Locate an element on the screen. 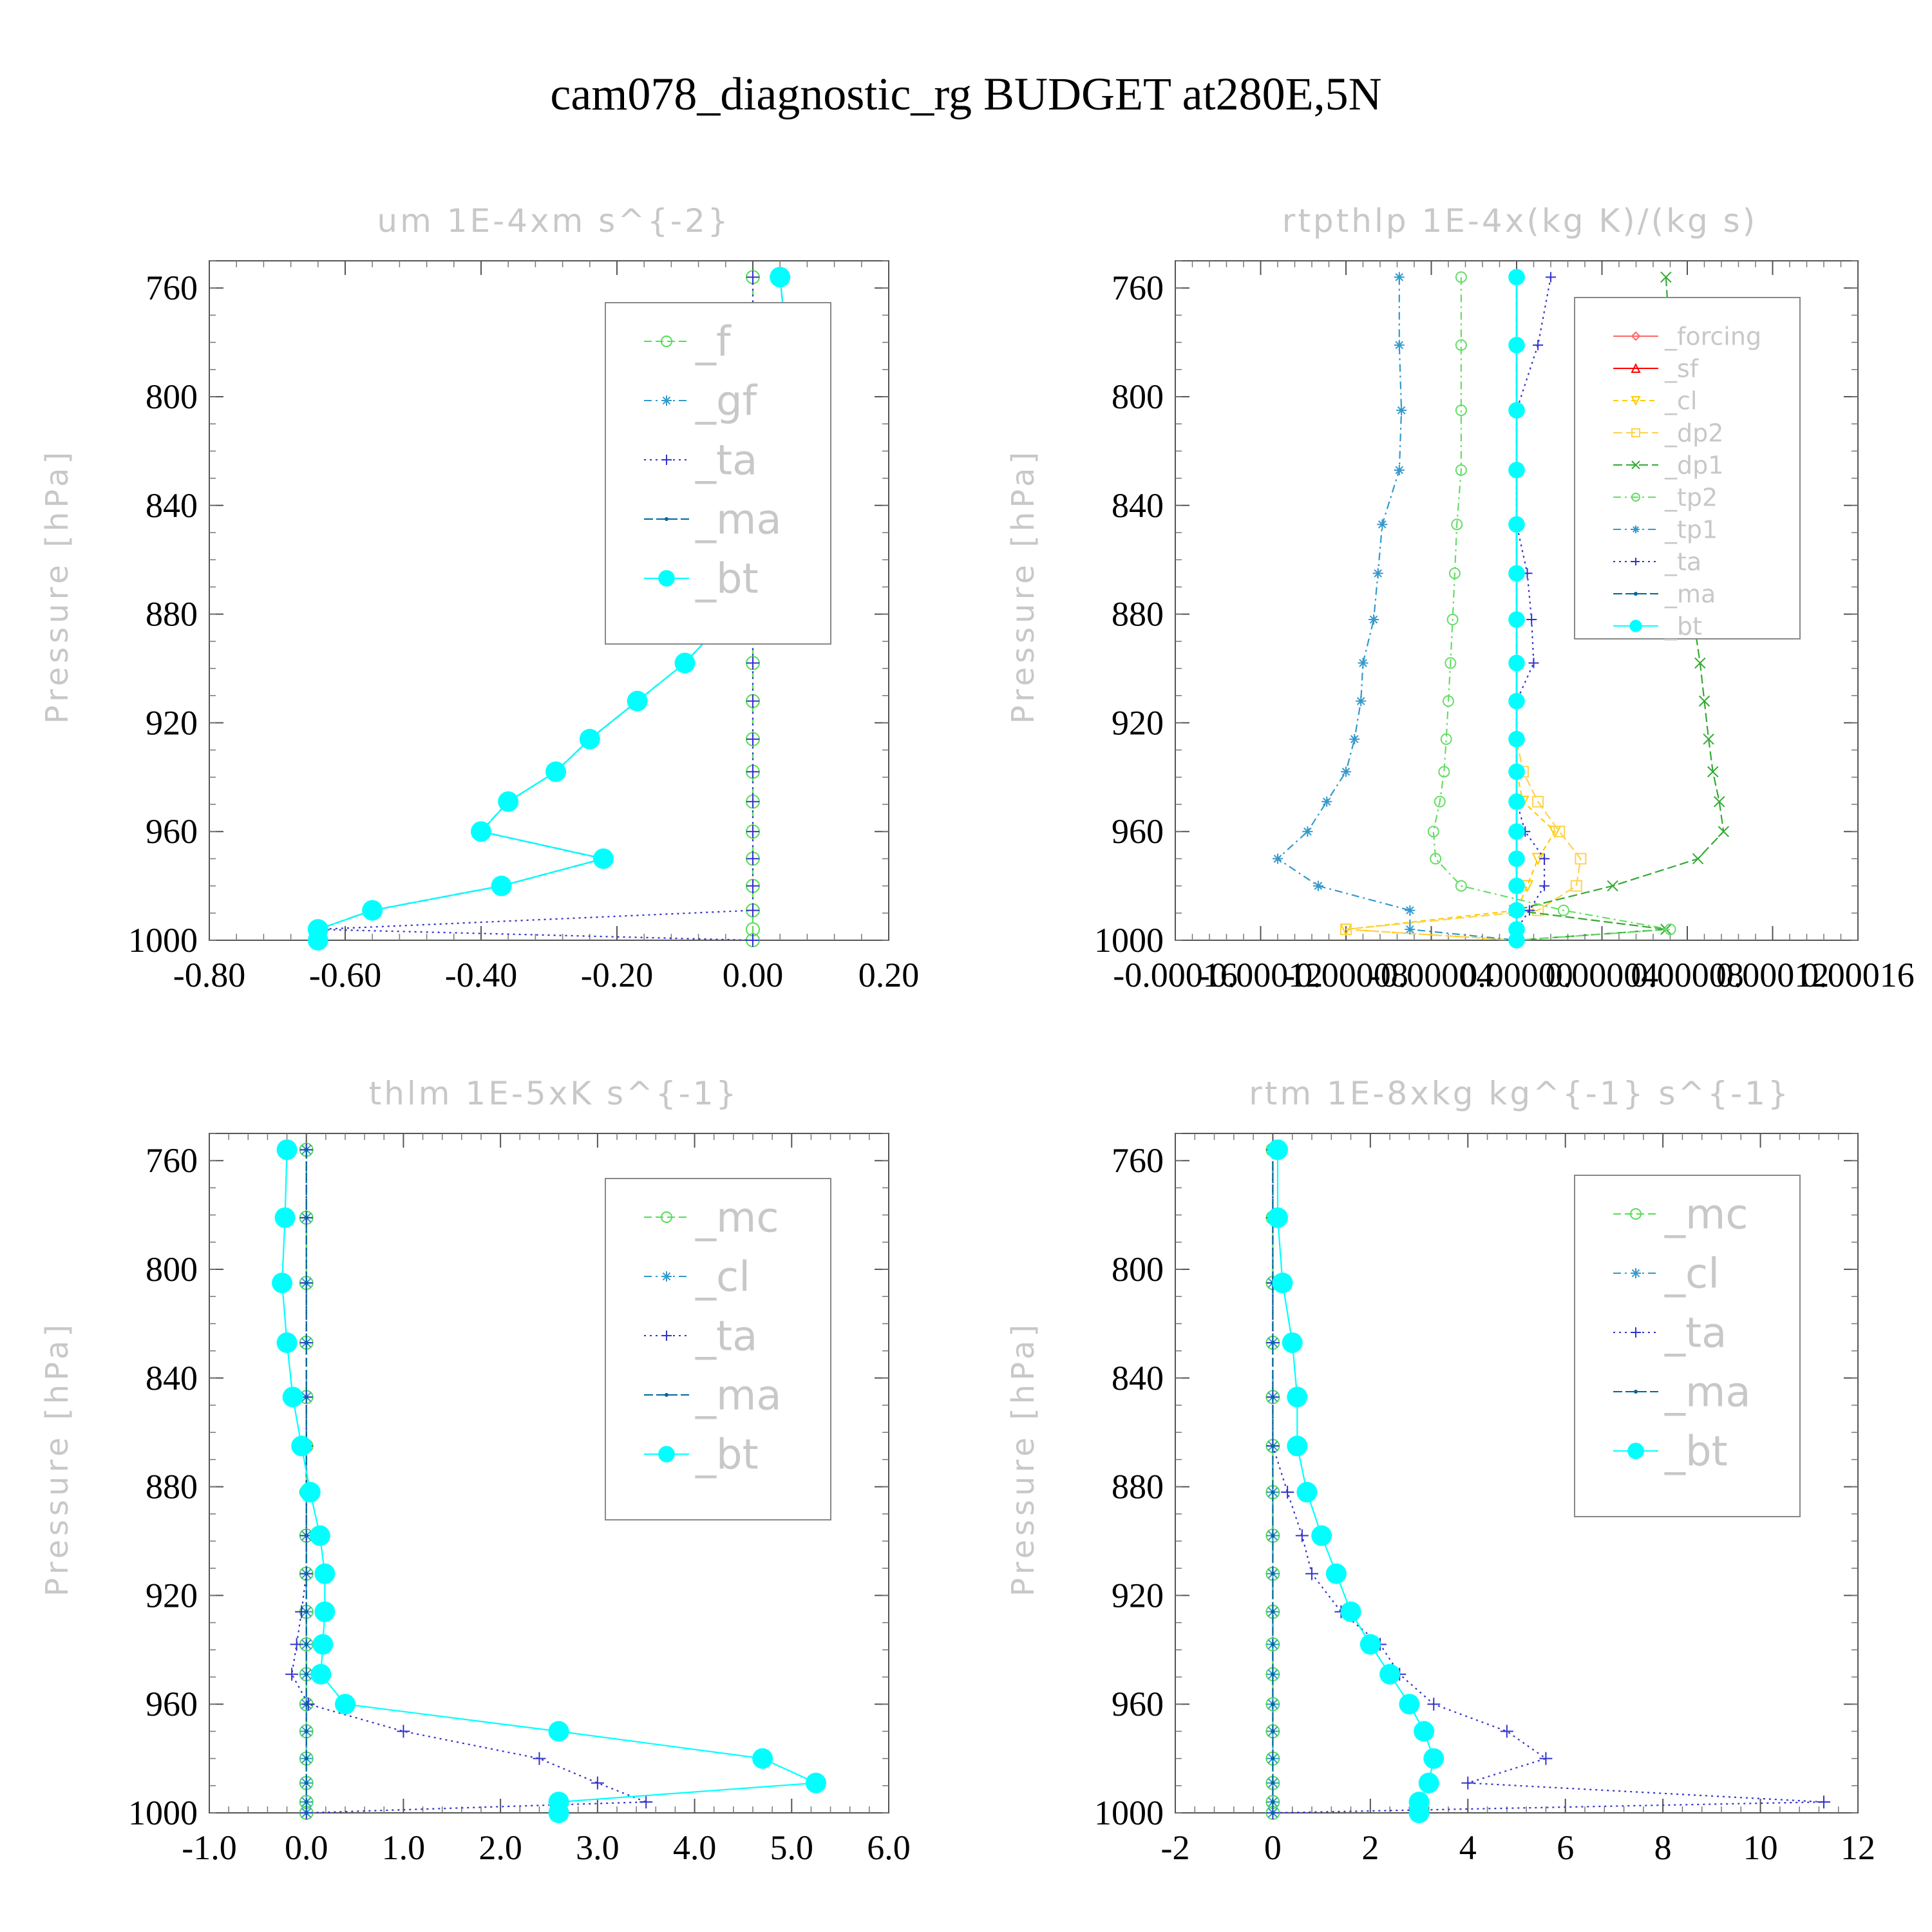 The width and height of the screenshot is (1932, 1932). series-tp2 is located at coordinates (1551, 608).